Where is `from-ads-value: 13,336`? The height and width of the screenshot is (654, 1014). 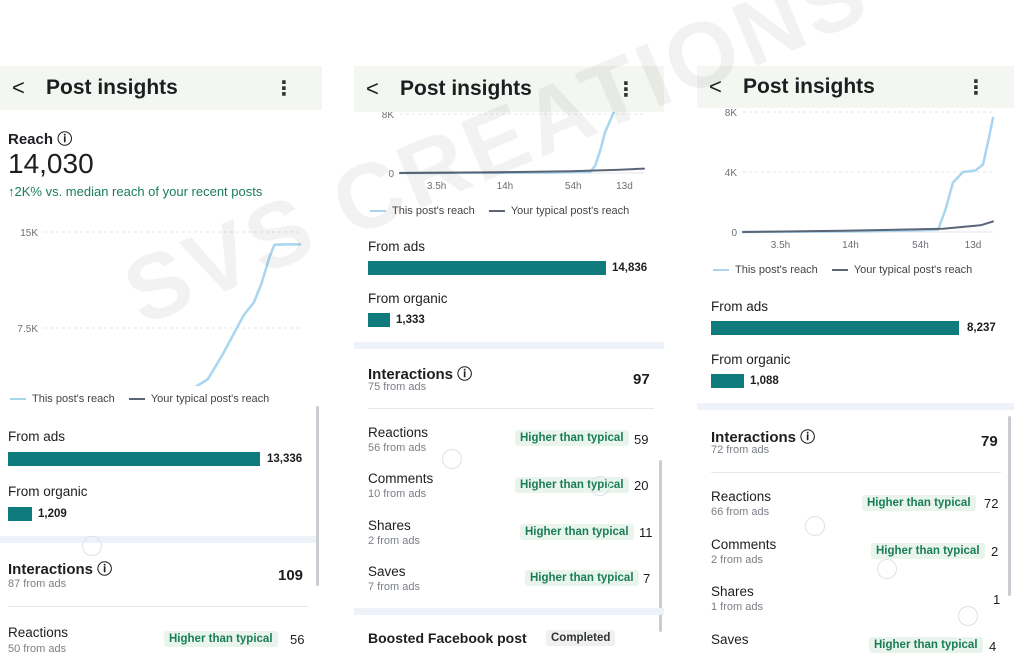
from-ads-value: 13,336 is located at coordinates (285, 459).